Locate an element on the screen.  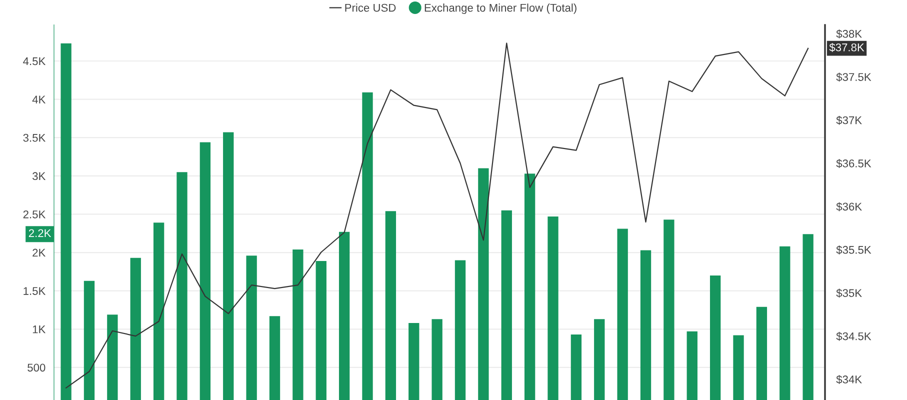
y-tick-label: 2K is located at coordinates (39, 252).